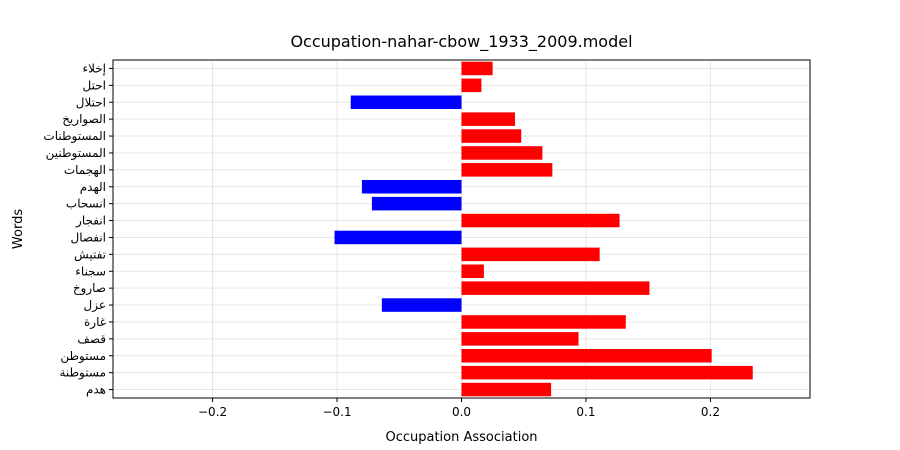 The width and height of the screenshot is (900, 450). I want to click on y-tick-label: مستوطنة, so click(82, 373).